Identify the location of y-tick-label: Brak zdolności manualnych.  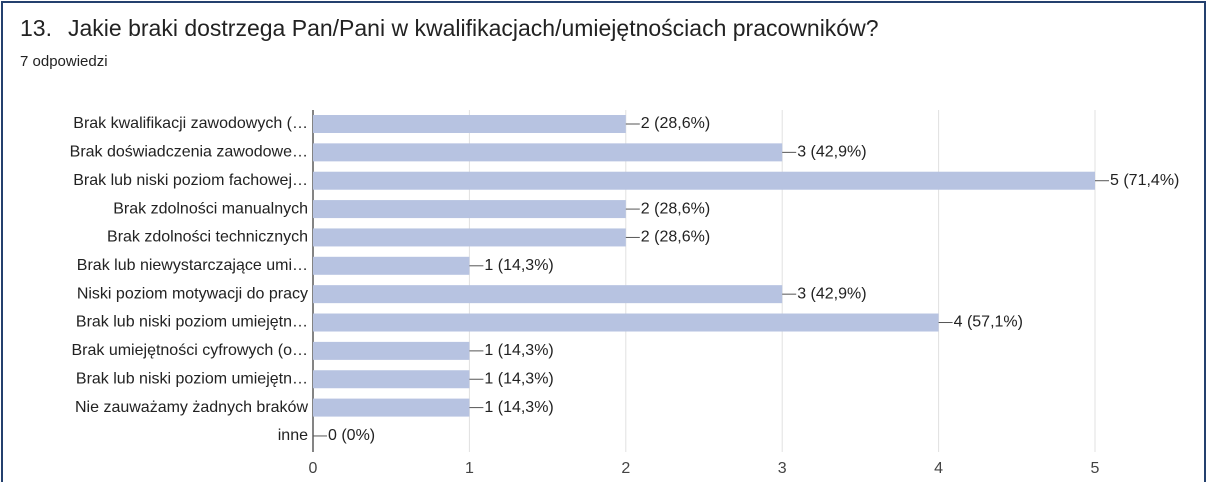
(210, 208).